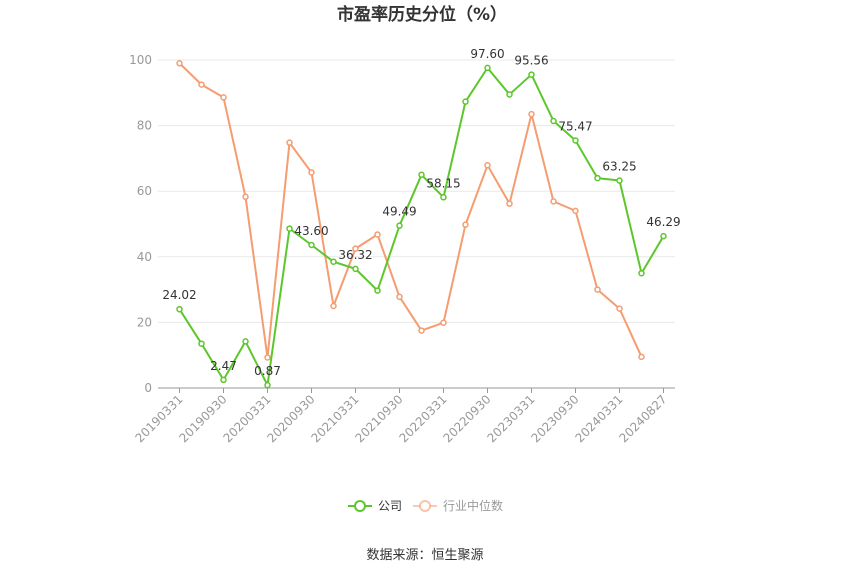  Describe the element at coordinates (144, 322) in the screenshot. I see `y-tick-label: 20` at that location.